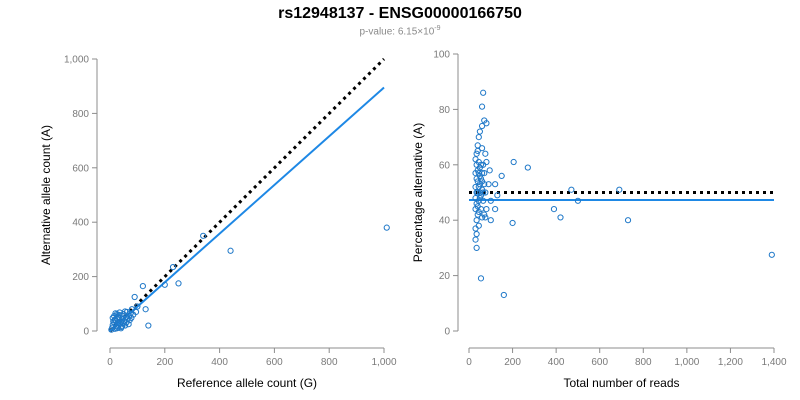 Image resolution: width=800 pixels, height=400 pixels. What do you see at coordinates (447, 332) in the screenshot?
I see `panel-2-y-tick-label: 0` at bounding box center [447, 332].